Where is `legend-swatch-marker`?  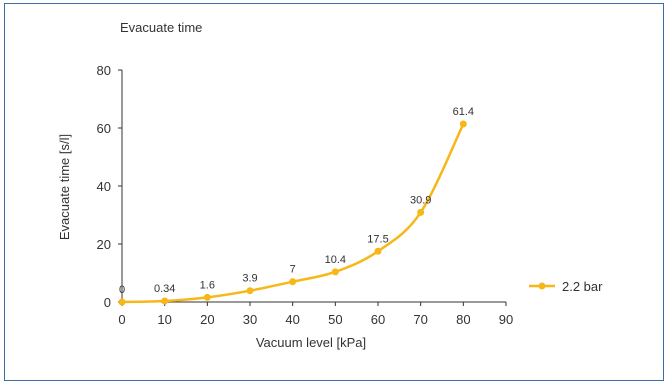 legend-swatch-marker is located at coordinates (542, 286).